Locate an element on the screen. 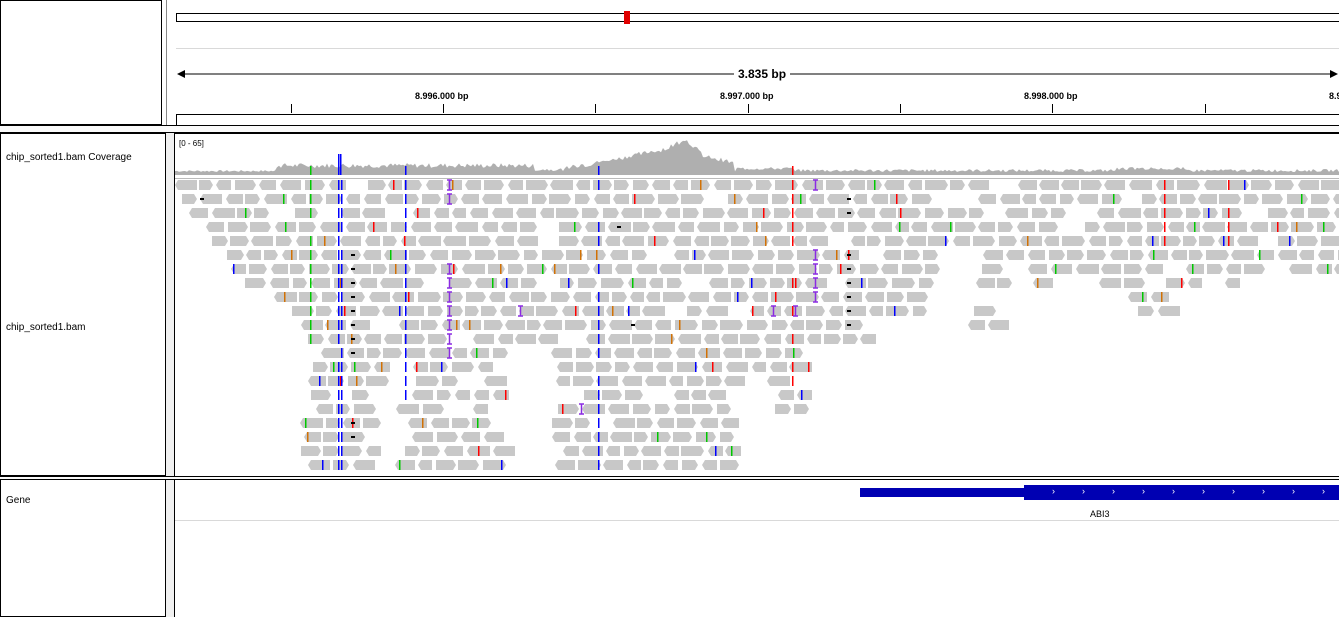 The height and width of the screenshot is (617, 1339). coverage-area is located at coordinates (757, 157).